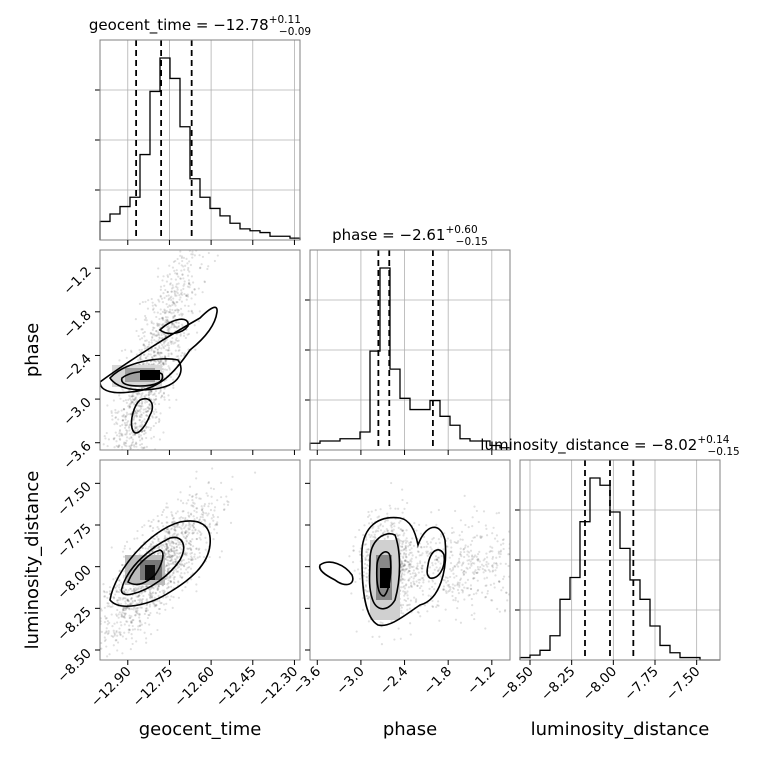  I want to click on density-cell, so click(385, 578).